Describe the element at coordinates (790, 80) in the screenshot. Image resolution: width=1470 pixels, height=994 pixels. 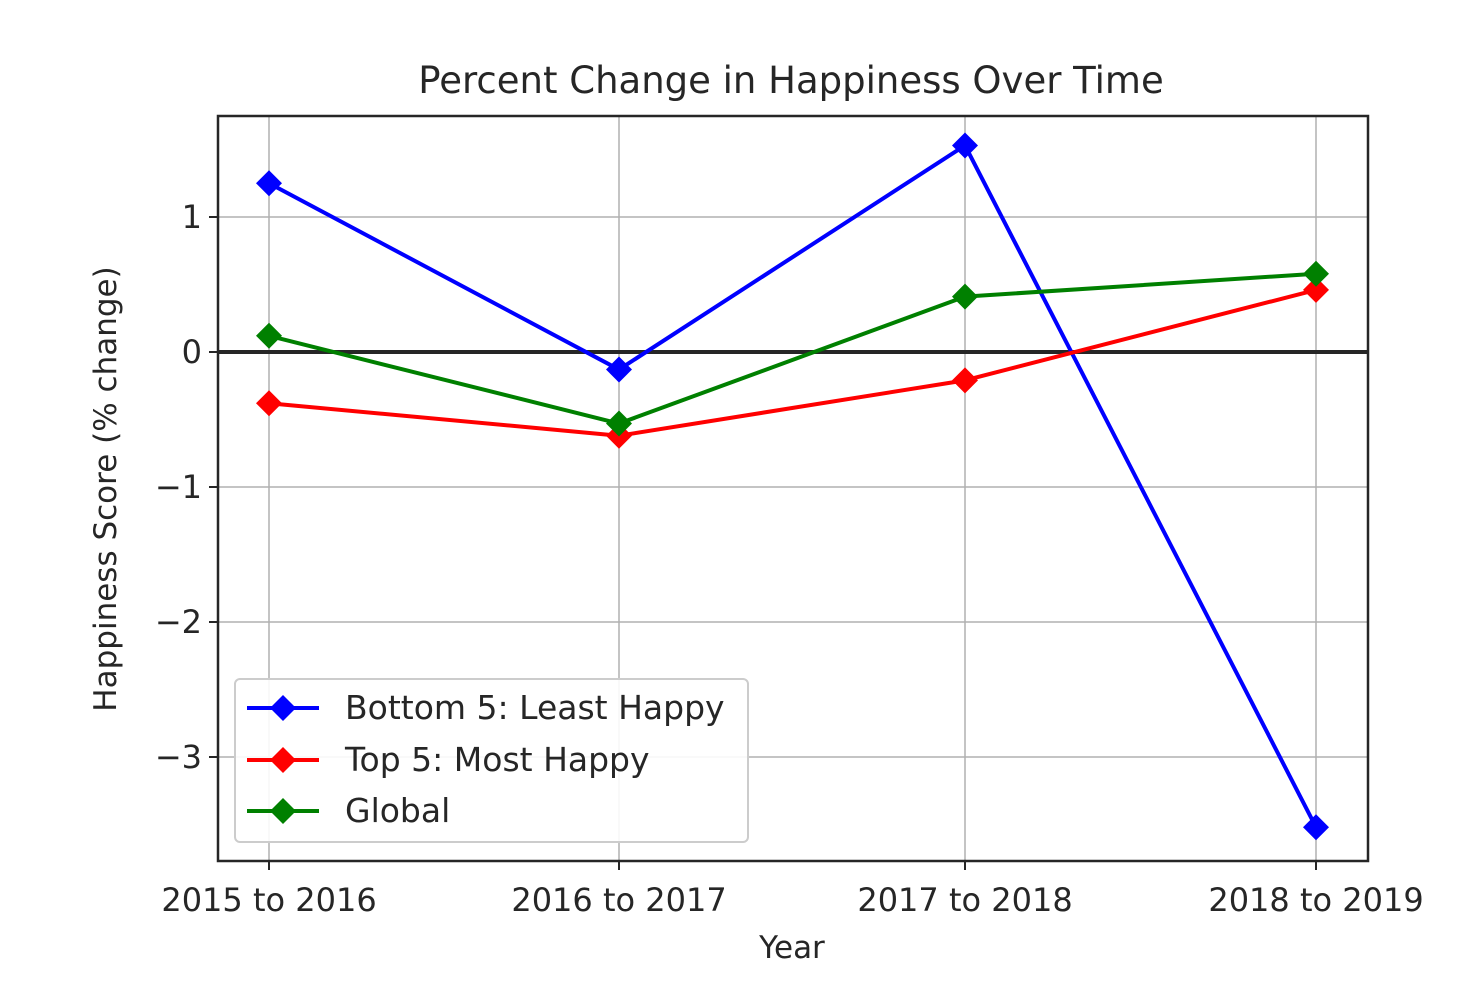
I see `chart-title: Percent Change in Happiness Over Time` at that location.